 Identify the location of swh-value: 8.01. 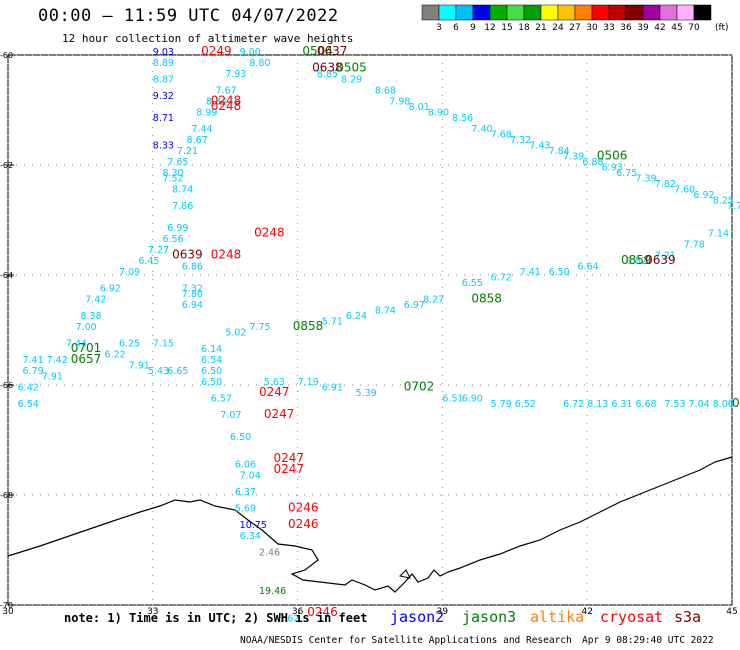
(419, 107).